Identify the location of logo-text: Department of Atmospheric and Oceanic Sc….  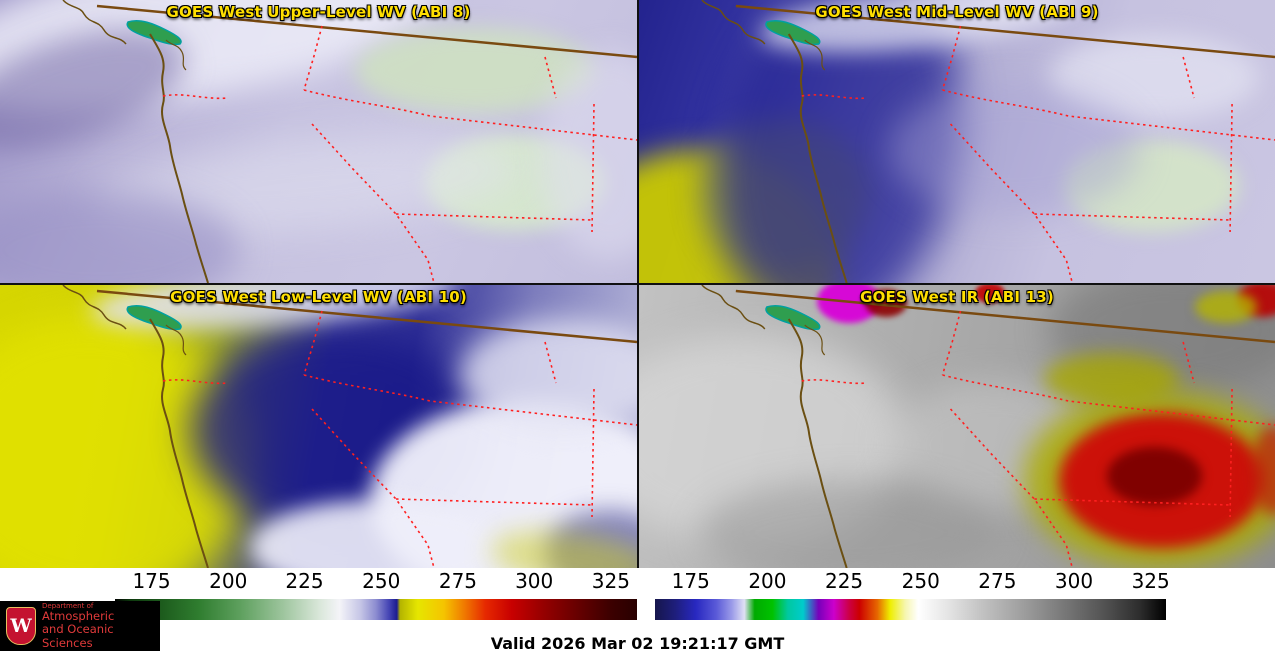
(98, 626).